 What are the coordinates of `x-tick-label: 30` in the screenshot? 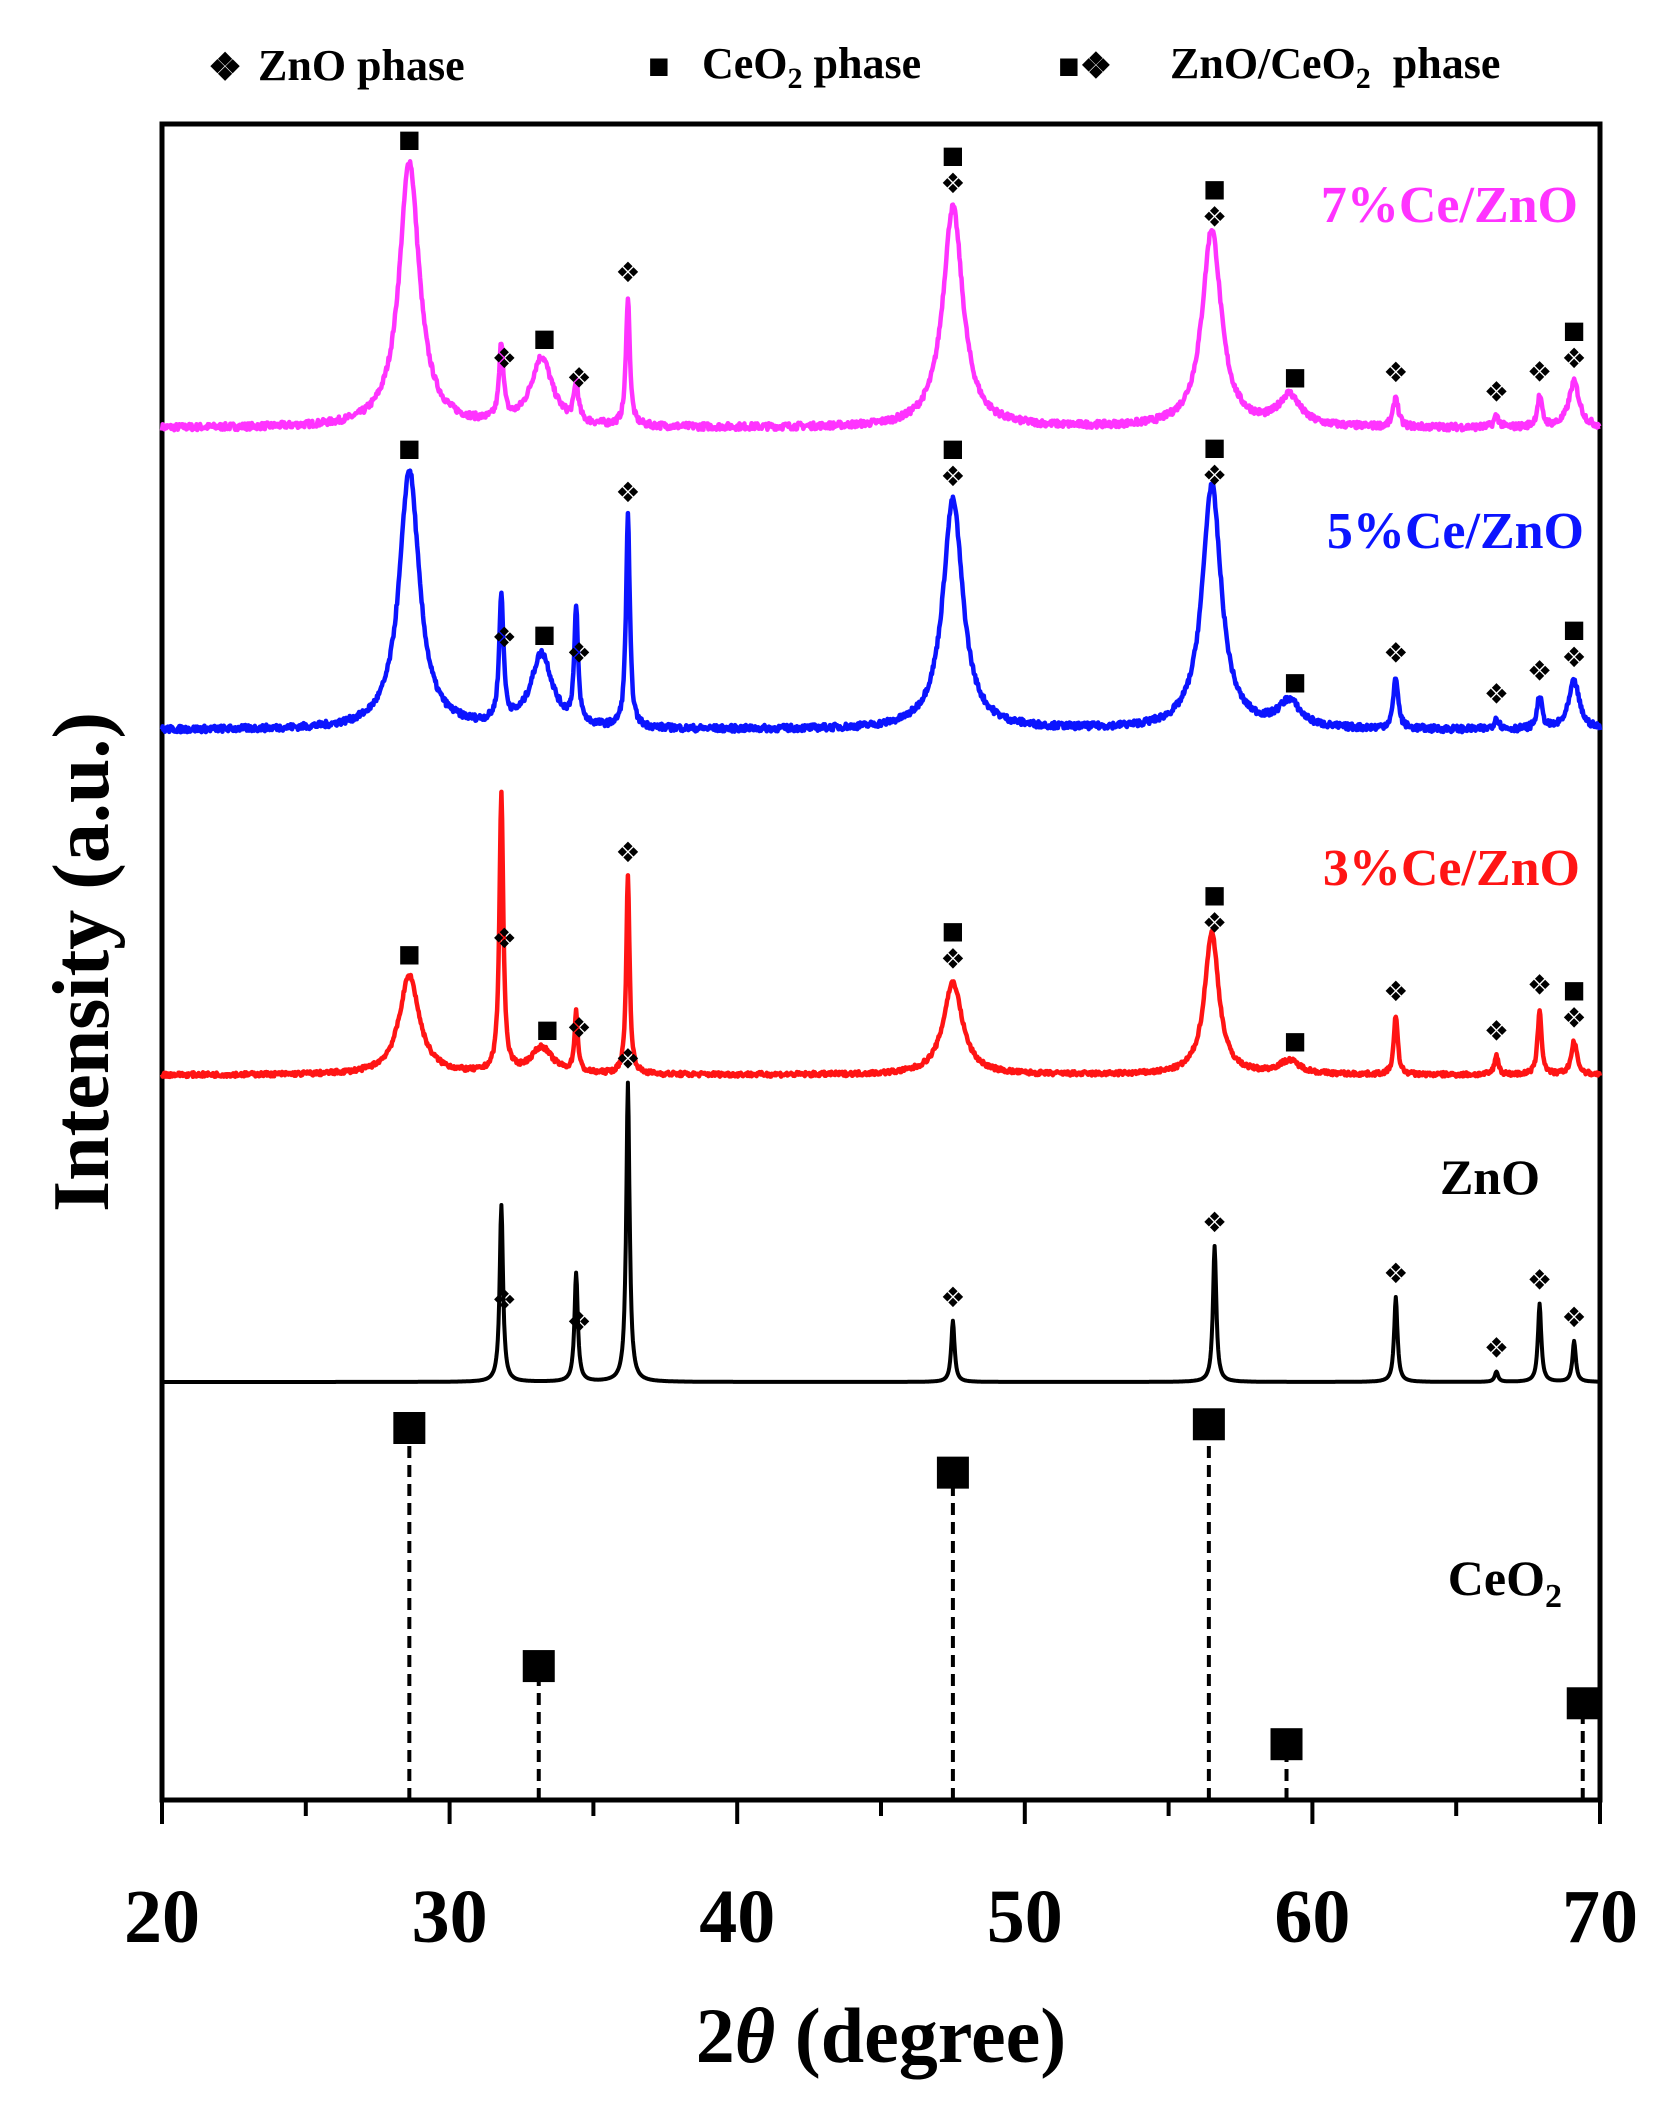 It's located at (450, 1917).